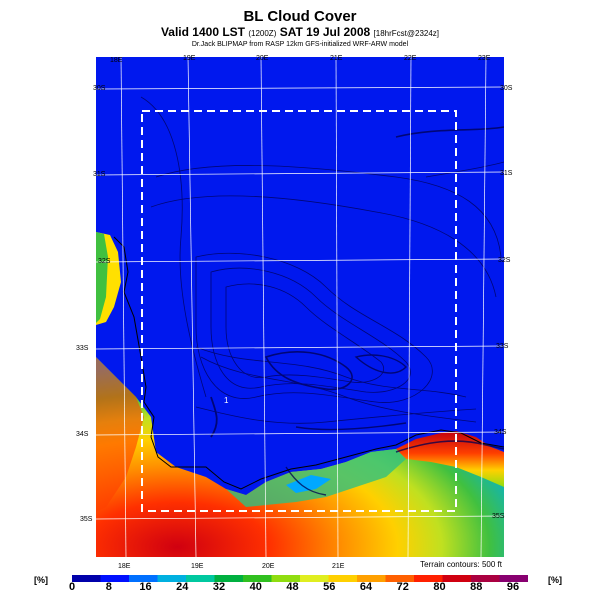 This screenshot has width=600, height=600. Describe the element at coordinates (86, 519) in the screenshot. I see `left-lat-label: 35S` at that location.